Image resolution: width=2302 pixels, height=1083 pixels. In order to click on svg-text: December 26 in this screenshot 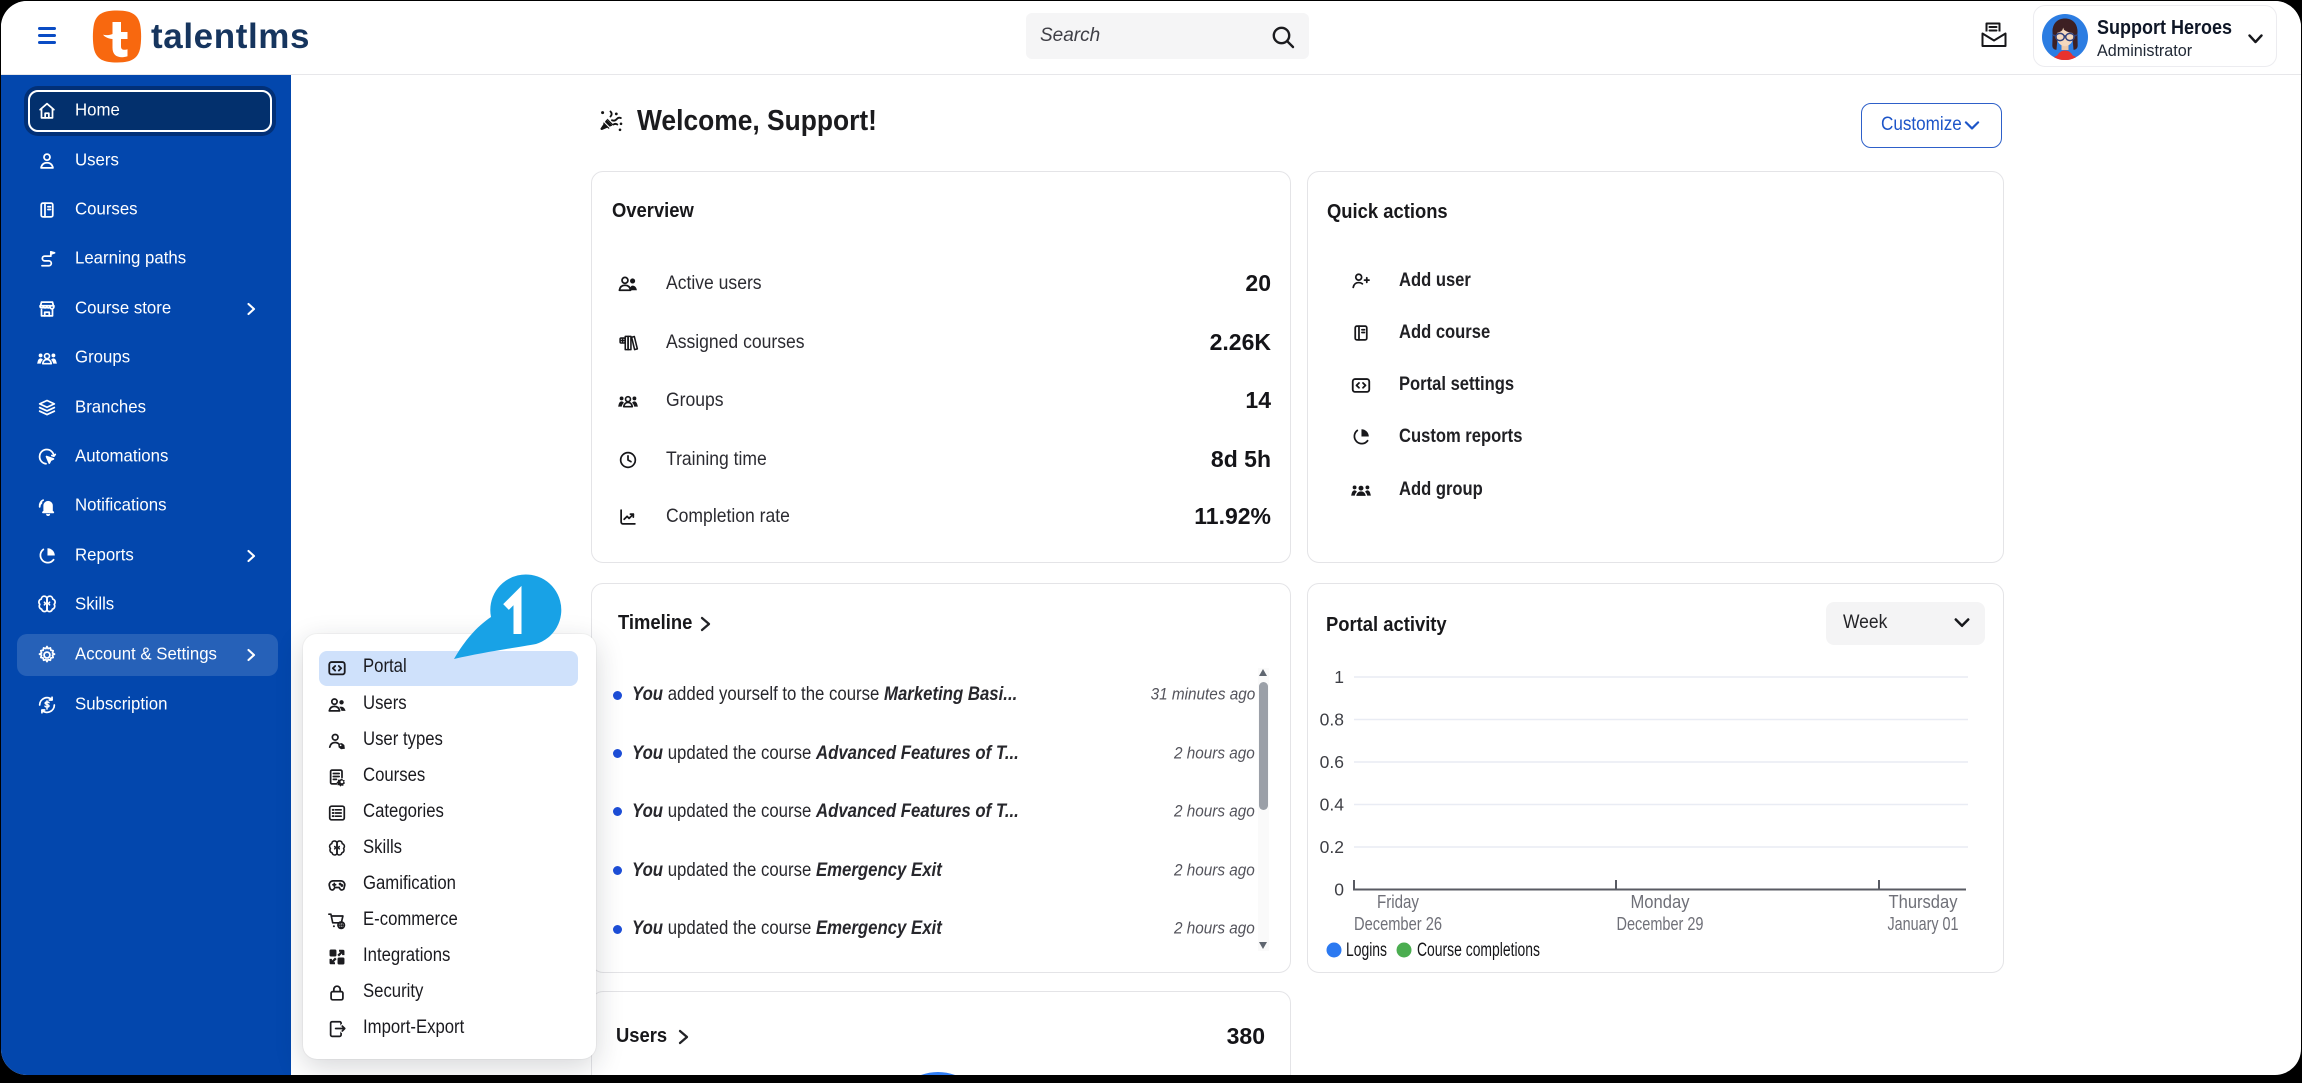, I will do `click(1398, 923)`.